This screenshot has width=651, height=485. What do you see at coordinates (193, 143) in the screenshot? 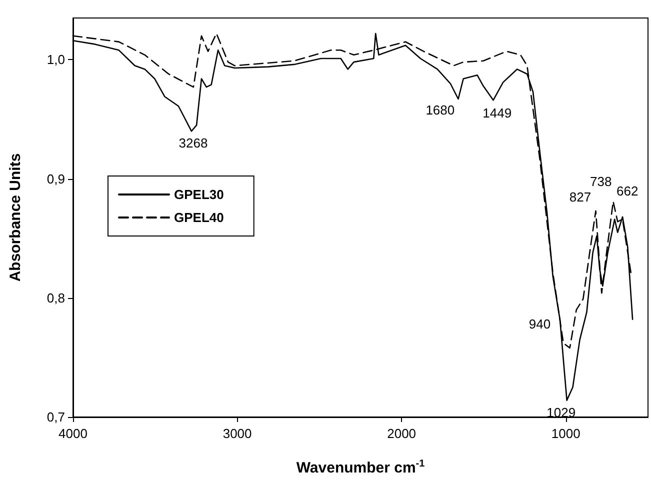
I see `annotation: 3268` at bounding box center [193, 143].